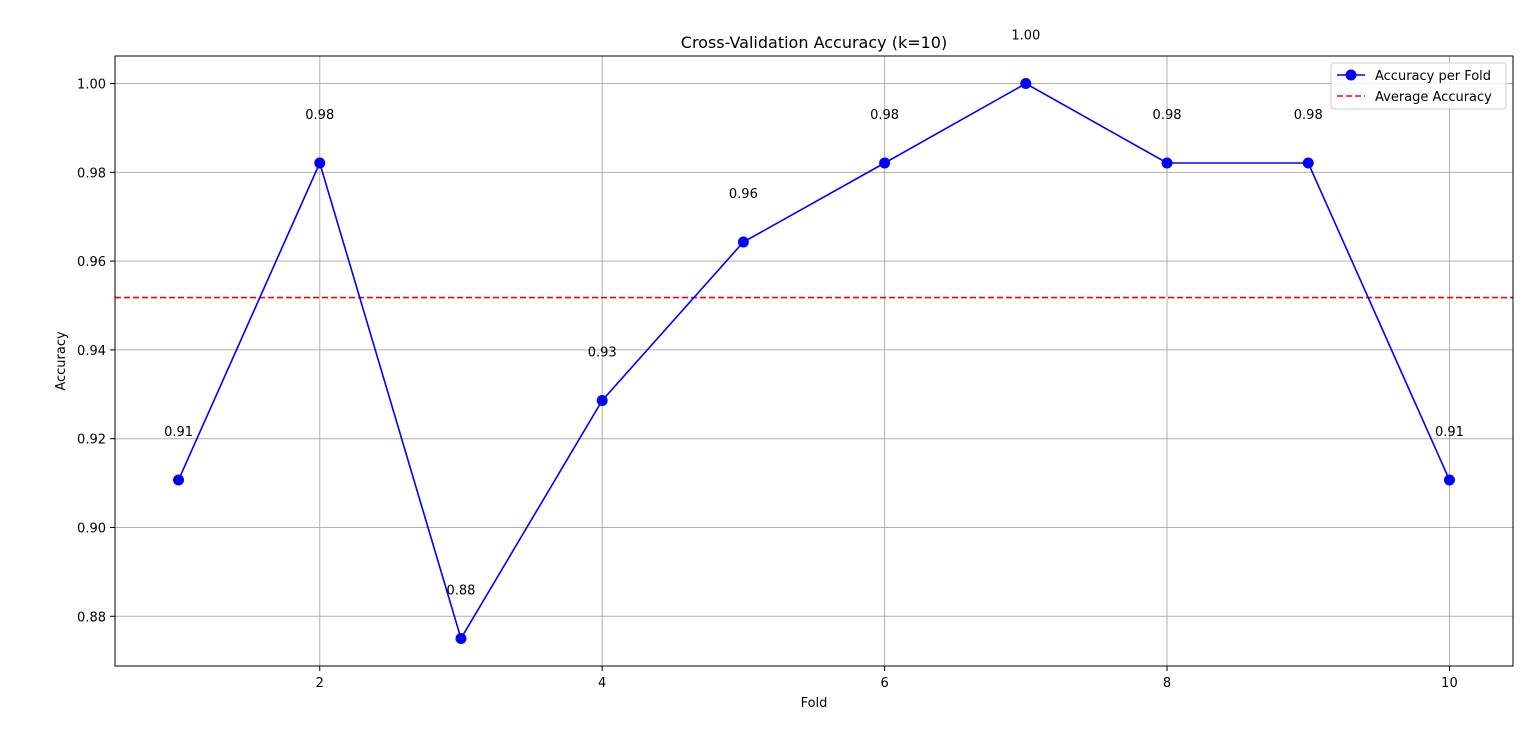 The image size is (1536, 754). I want to click on y-tick-label: 1.00, so click(91, 85).